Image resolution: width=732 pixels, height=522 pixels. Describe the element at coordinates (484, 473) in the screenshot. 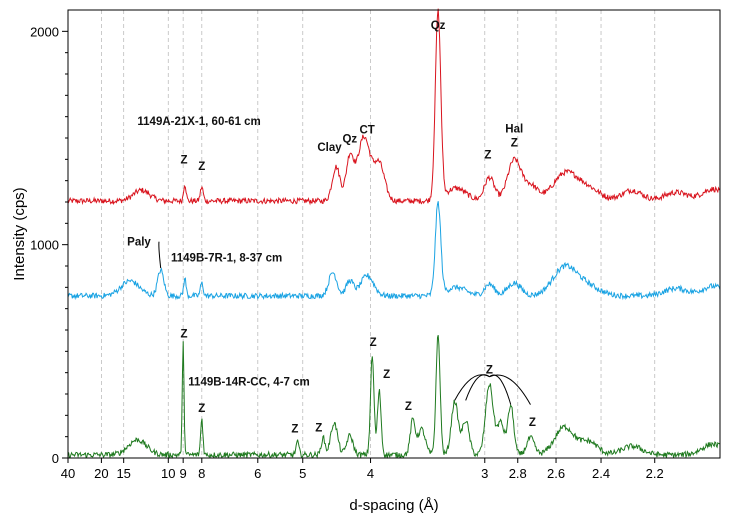

I see `x-tick-label: 3` at that location.